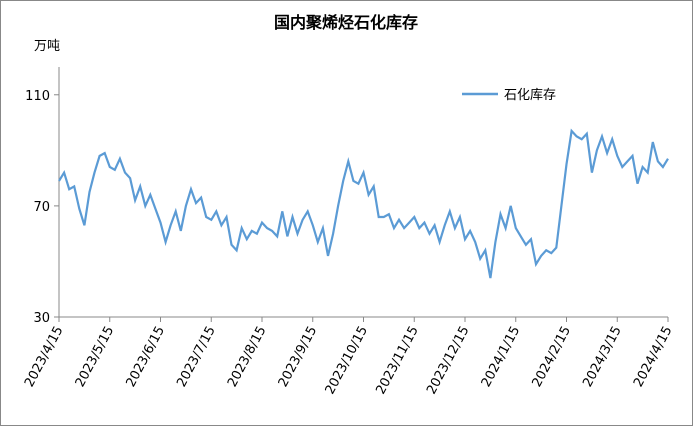  Describe the element at coordinates (41, 207) in the screenshot. I see `y-tick-label: 70` at that location.